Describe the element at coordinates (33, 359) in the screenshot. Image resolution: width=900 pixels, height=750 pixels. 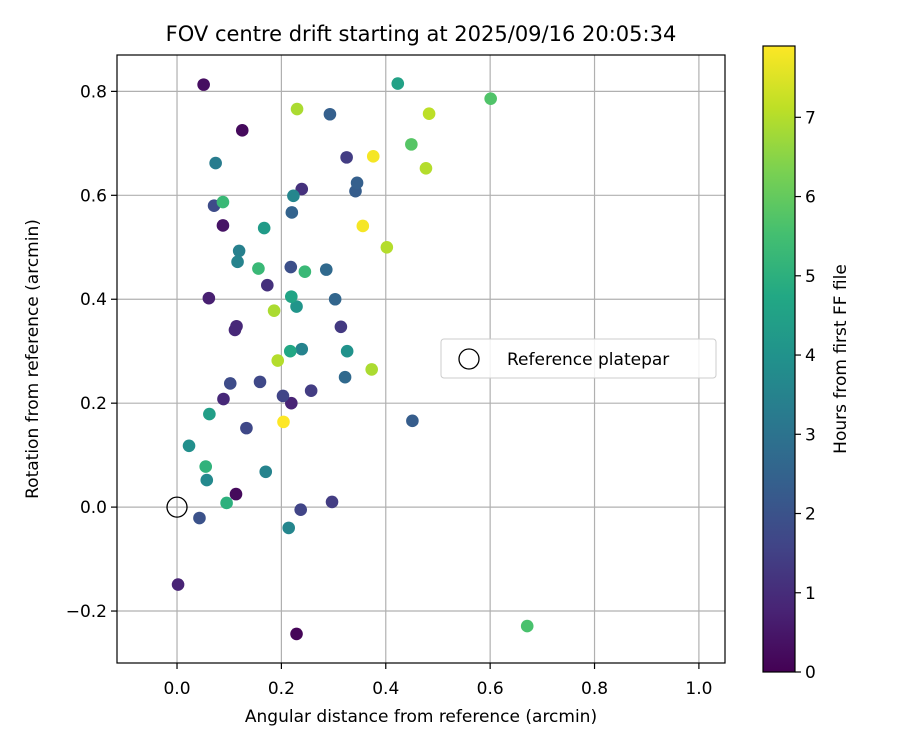
I see `y-axis-label: Rotation from reference (arcmin)` at that location.